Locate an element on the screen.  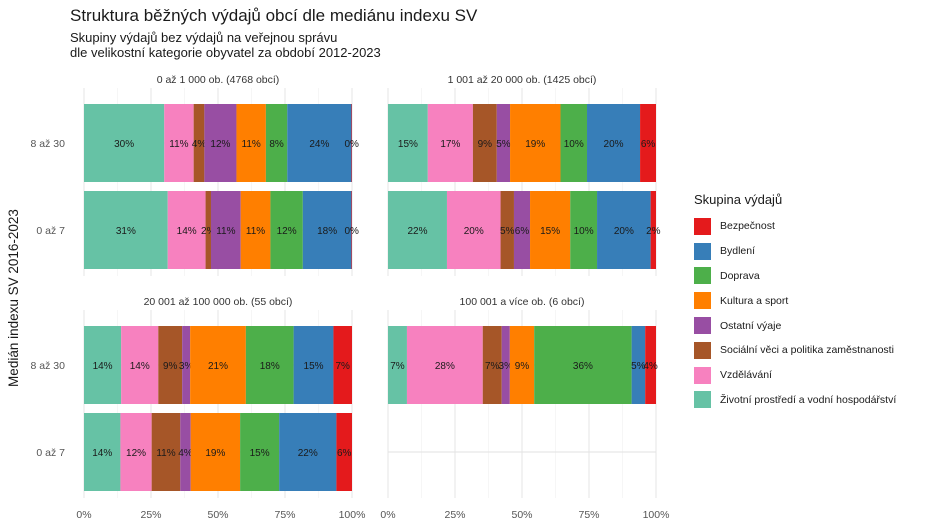
legend-title: Skupina výdajů is located at coordinates (738, 199).